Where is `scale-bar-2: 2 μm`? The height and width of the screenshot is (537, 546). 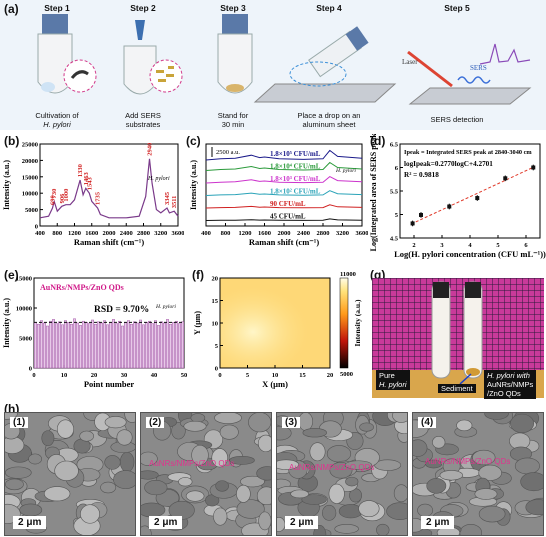 scale-bar-2: 2 μm is located at coordinates (166, 522).